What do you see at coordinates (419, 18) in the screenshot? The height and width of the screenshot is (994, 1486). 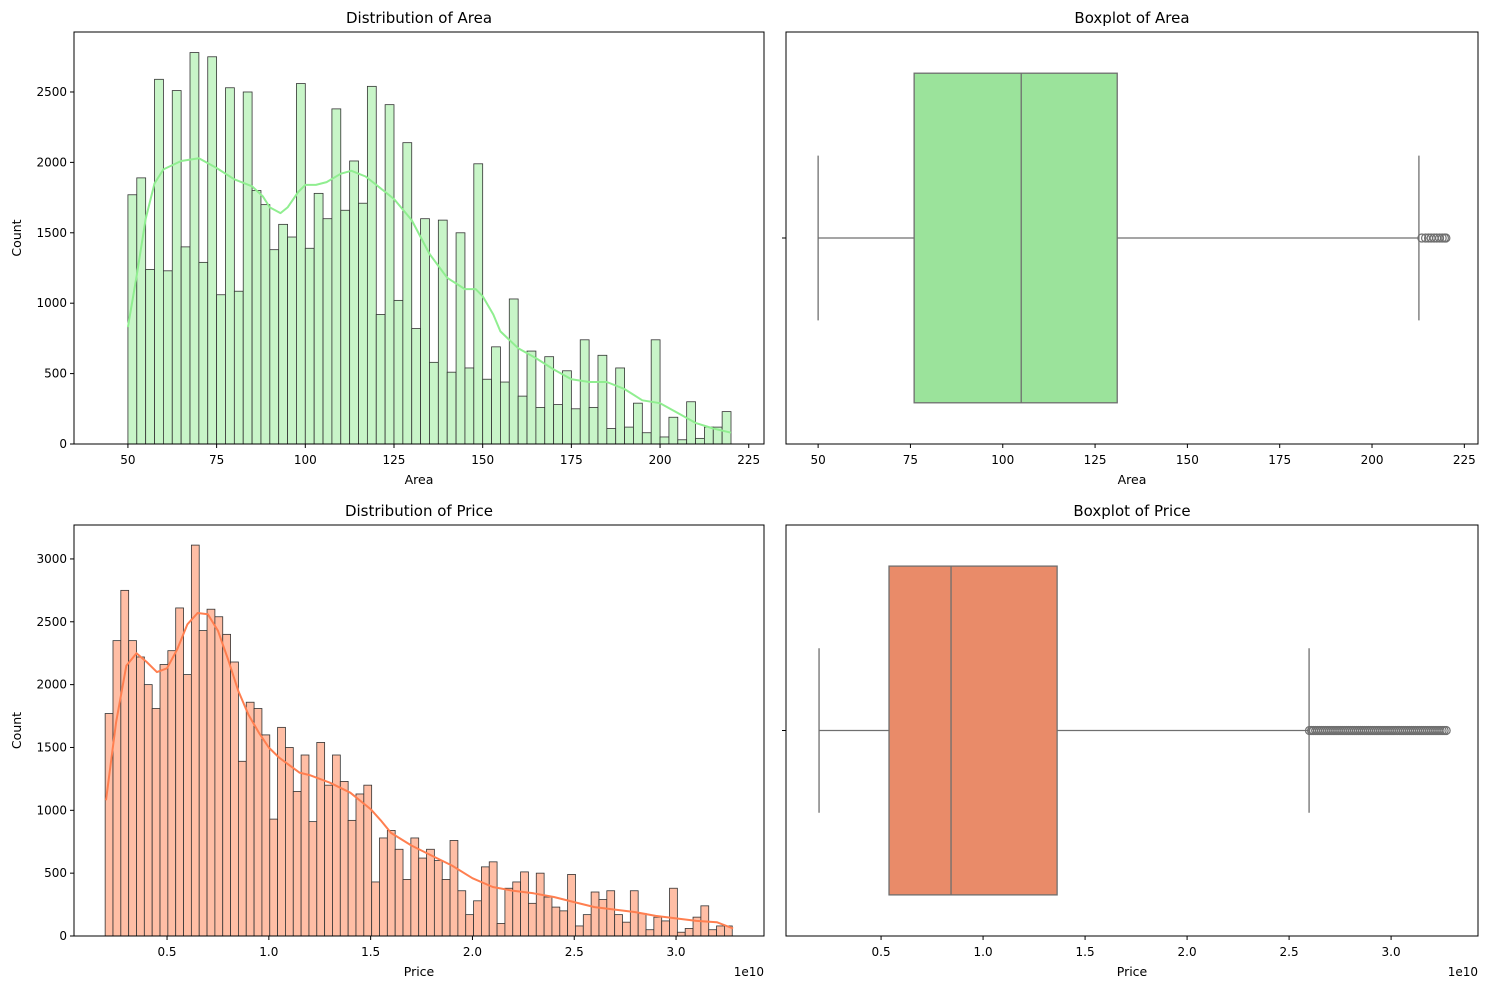 I see `chart-title: Distribution of Area` at bounding box center [419, 18].